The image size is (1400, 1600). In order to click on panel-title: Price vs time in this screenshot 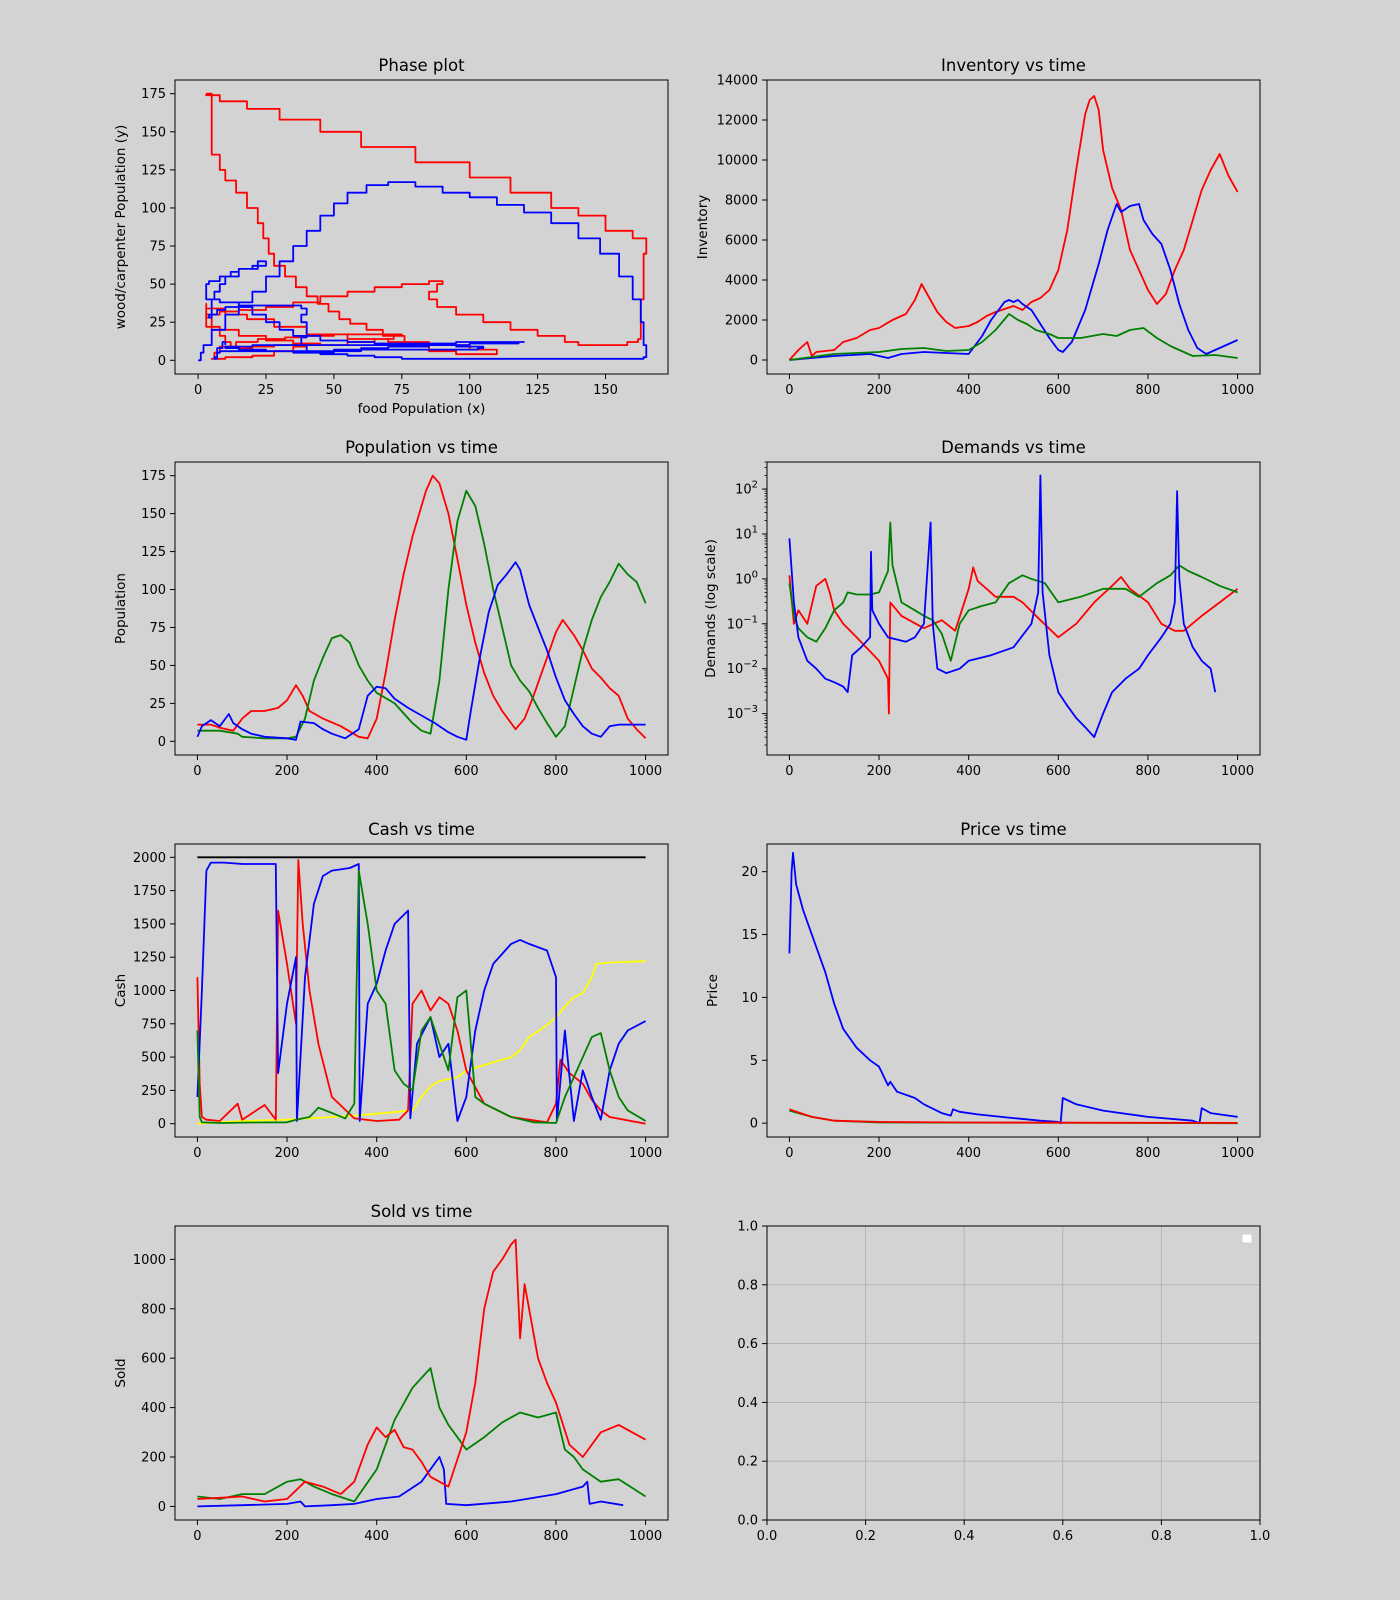, I will do `click(1013, 829)`.